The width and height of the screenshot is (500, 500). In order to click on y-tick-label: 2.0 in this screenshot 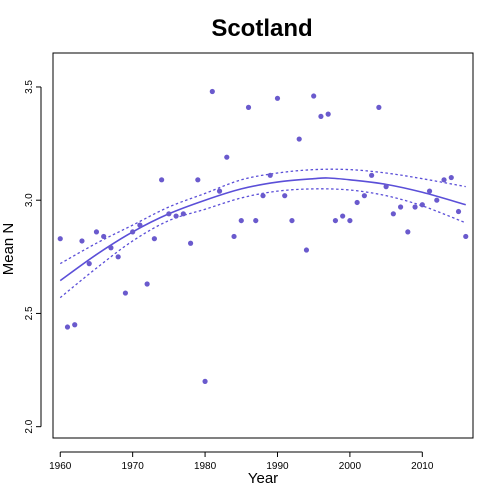, I will do `click(29, 426)`.